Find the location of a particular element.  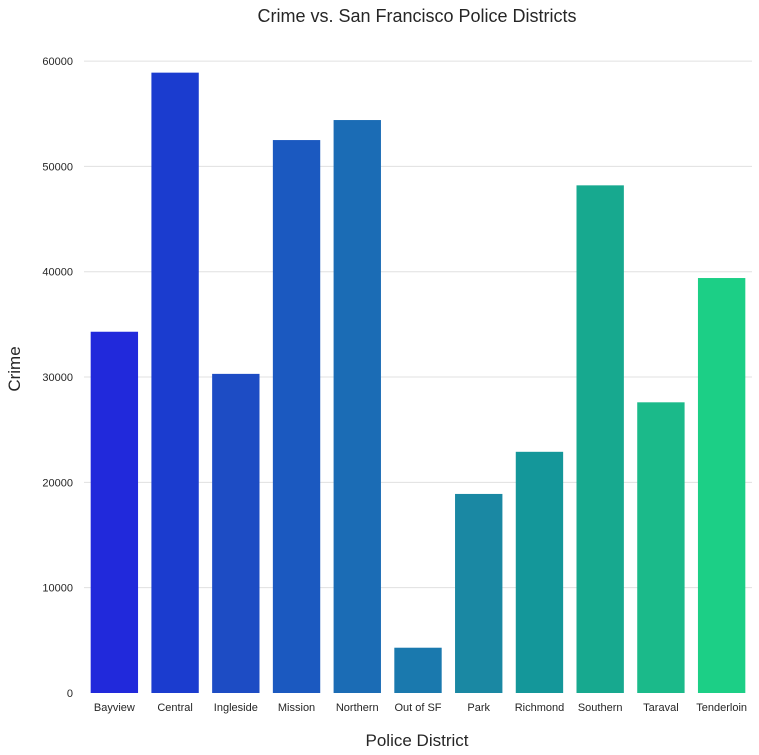

x-axis-label: Police District is located at coordinates (417, 740).